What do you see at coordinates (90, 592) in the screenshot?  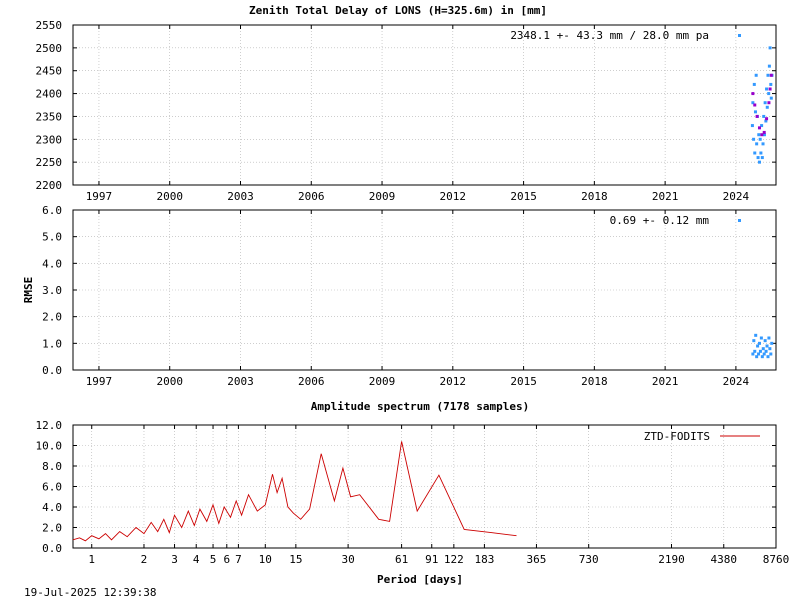 I see `footer-timestamp: 19-Jul-2025 12:39:38` at bounding box center [90, 592].